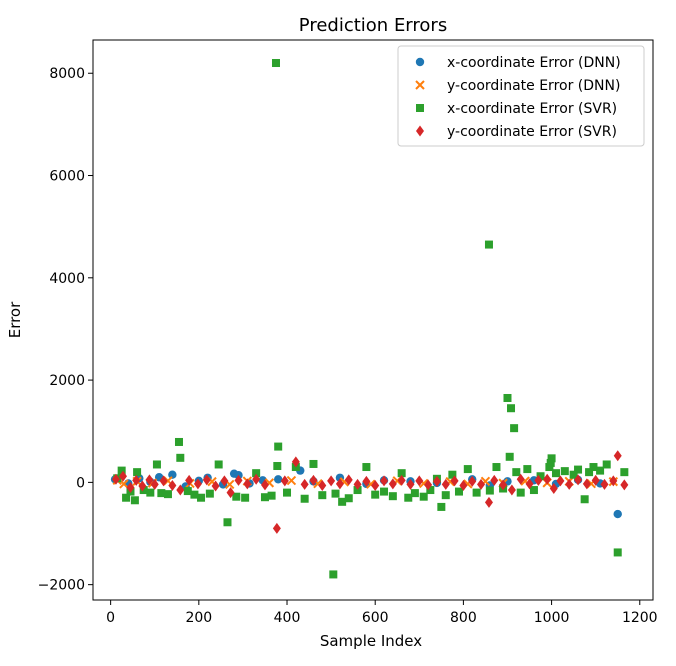  What do you see at coordinates (371, 641) in the screenshot?
I see `x-axis-label: Sample Index` at bounding box center [371, 641].